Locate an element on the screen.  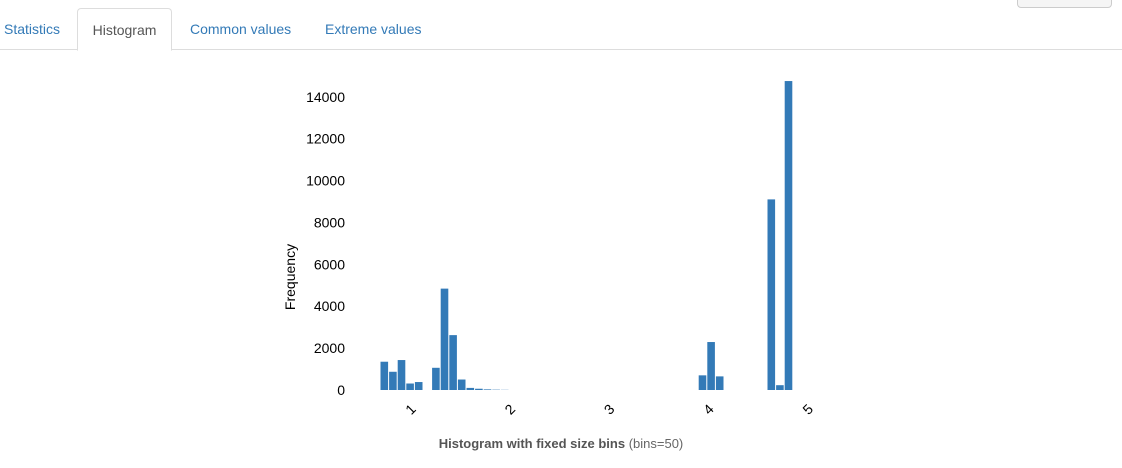
caption-title: Histogram with fixed size bins is located at coordinates (532, 443).